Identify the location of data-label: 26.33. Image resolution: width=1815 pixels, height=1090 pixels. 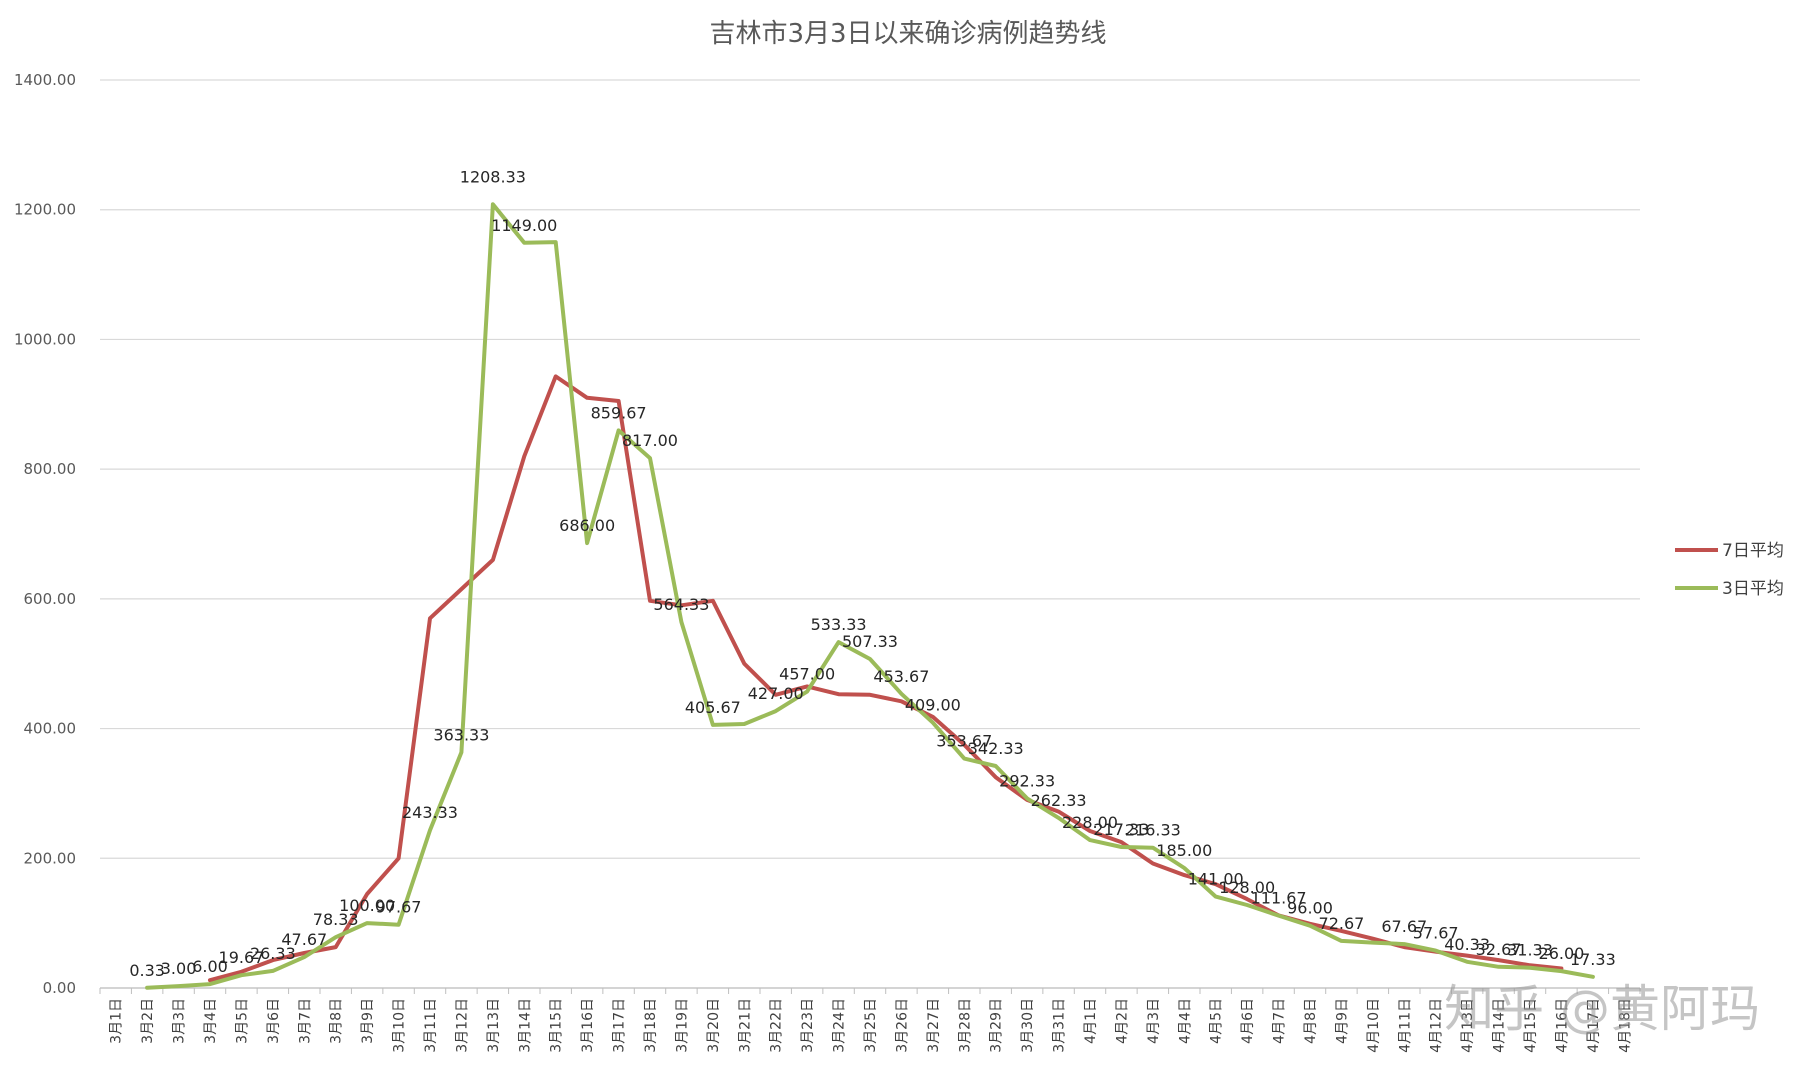
(273, 953).